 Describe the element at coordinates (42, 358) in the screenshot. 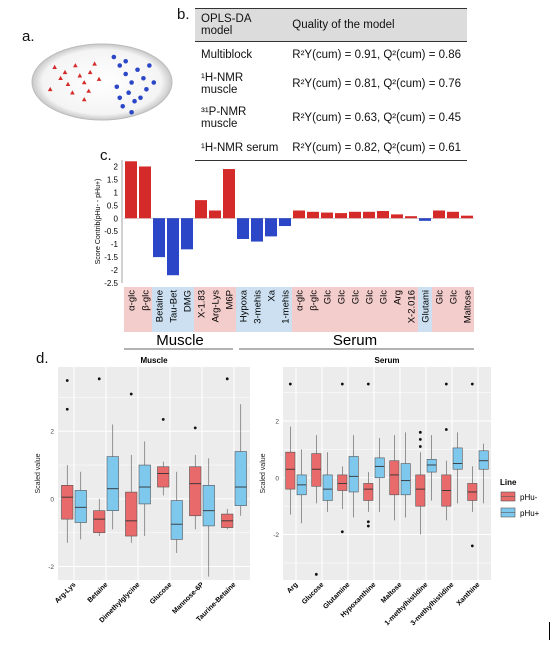

I see `panel-label-d: d.` at that location.